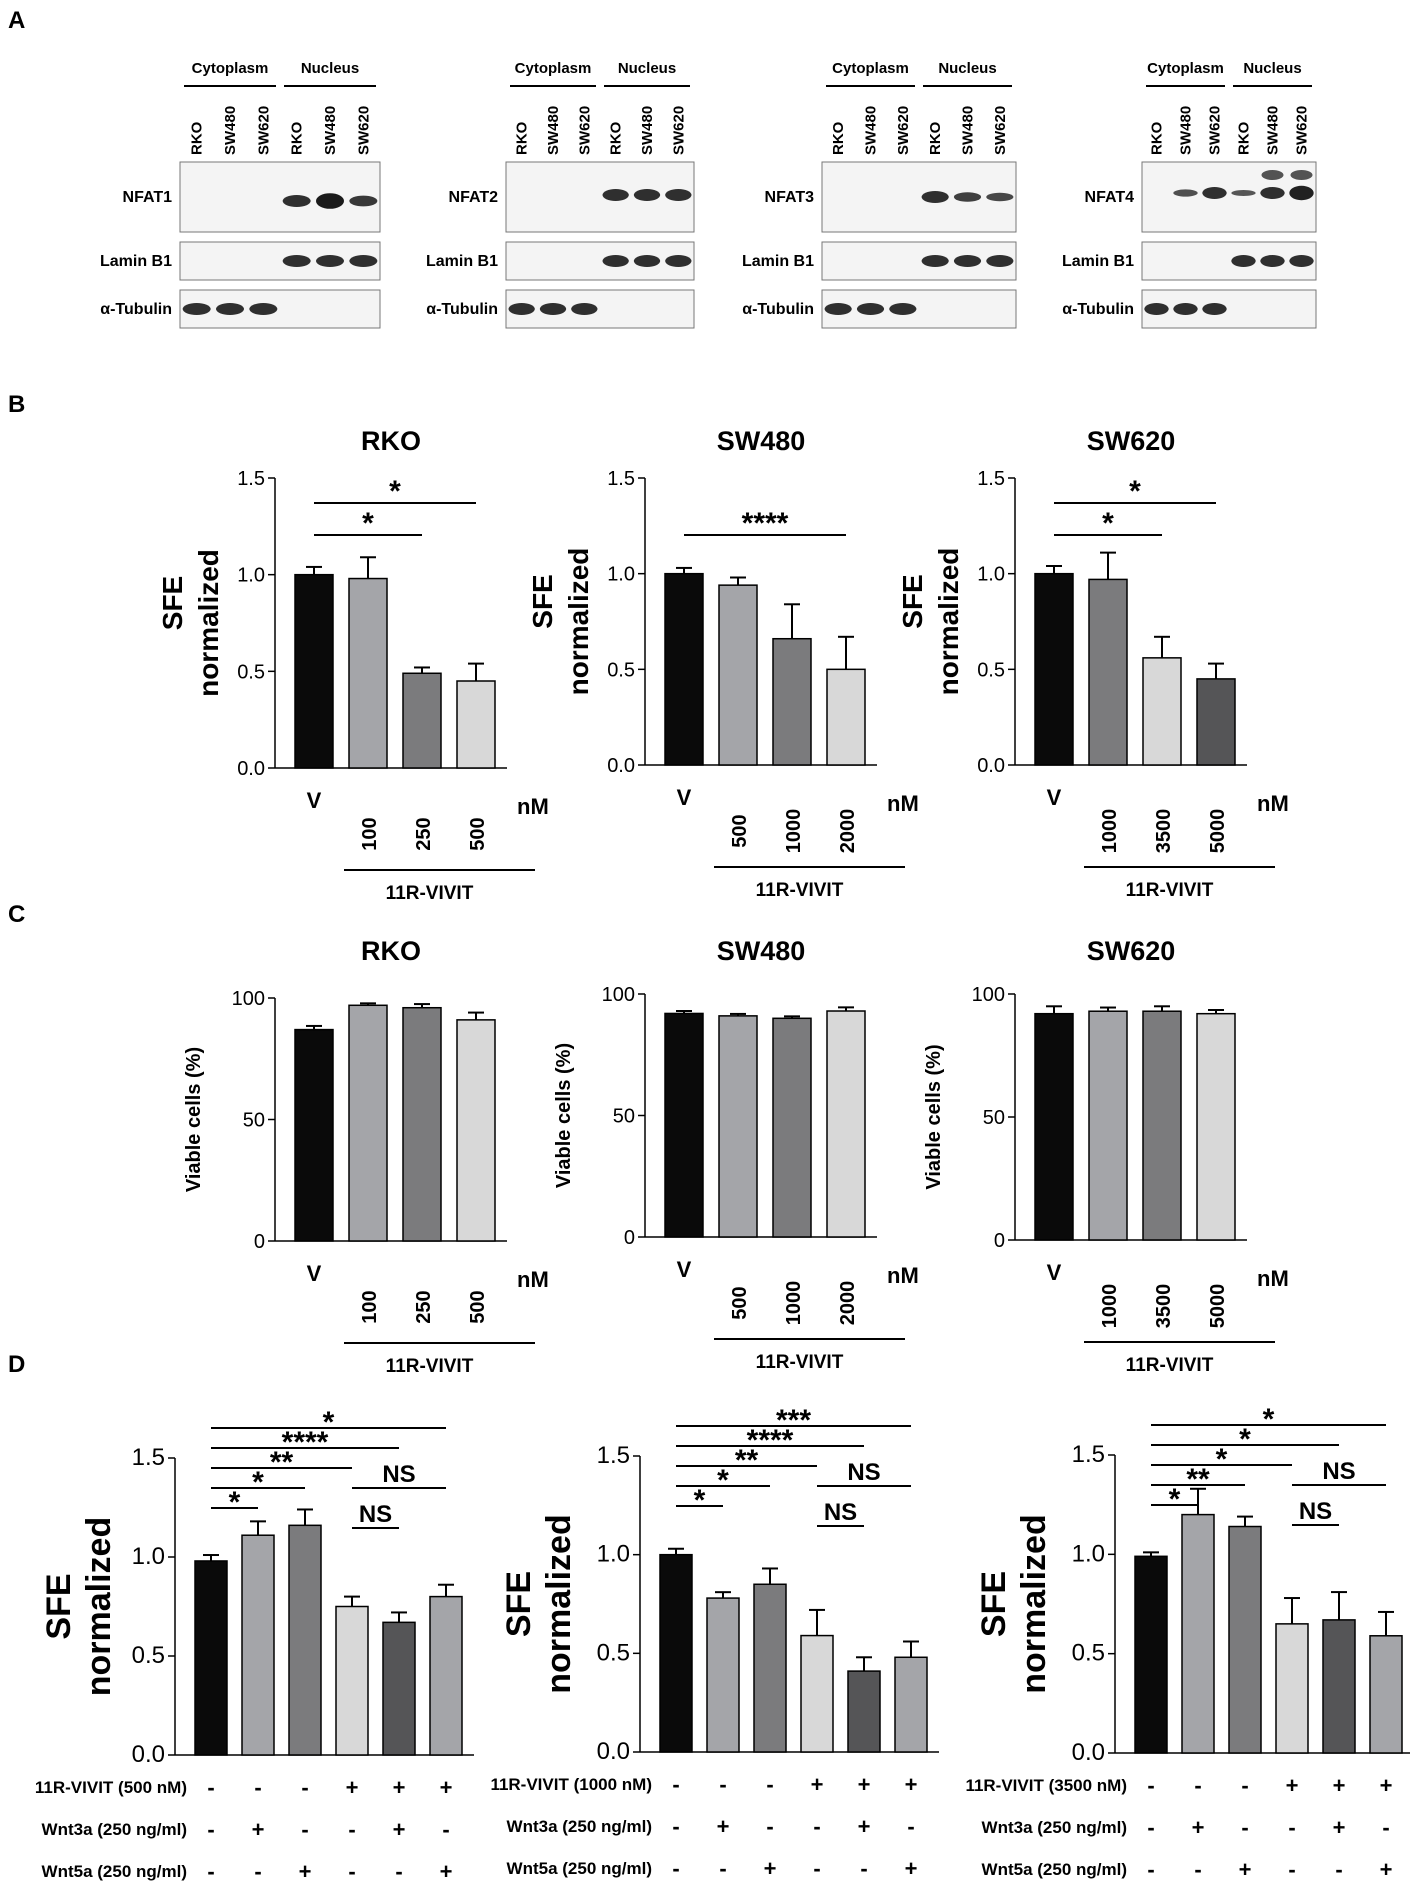 Image resolution: width=1410 pixels, height=1897 pixels. Describe the element at coordinates (934, 1116) in the screenshot. I see `y-axis-label: Viable cells (%)` at that location.